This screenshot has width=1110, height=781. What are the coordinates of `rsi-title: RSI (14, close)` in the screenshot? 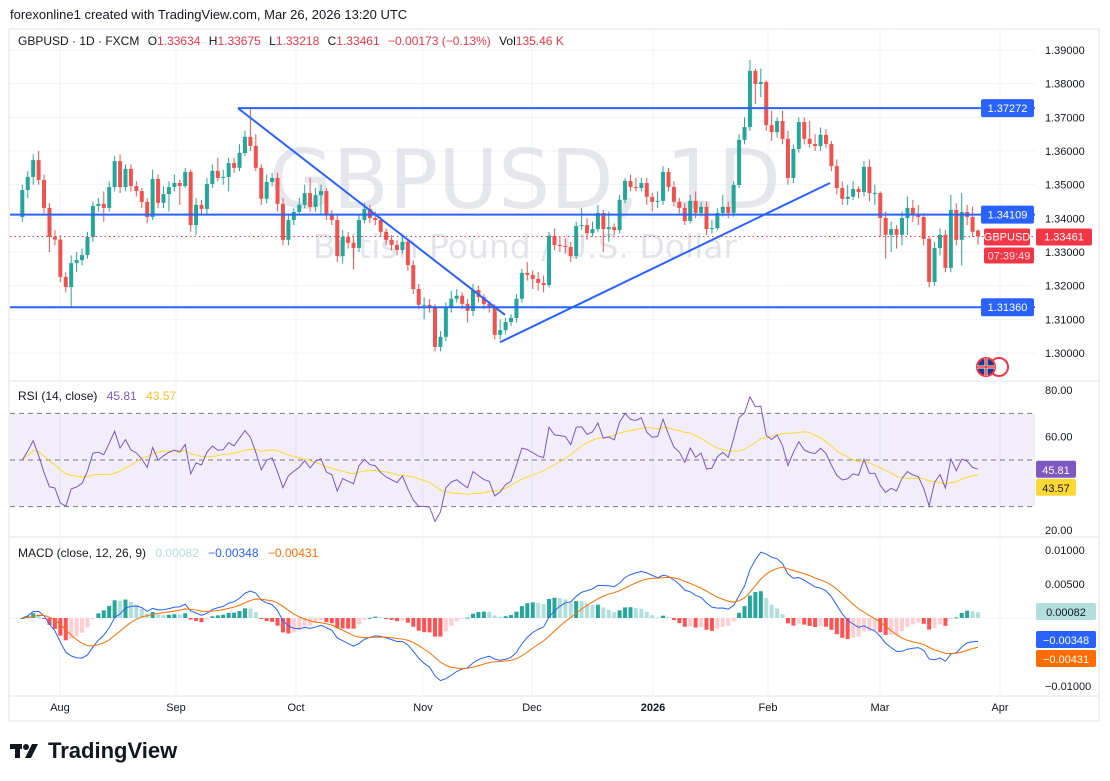 It's located at (58, 396).